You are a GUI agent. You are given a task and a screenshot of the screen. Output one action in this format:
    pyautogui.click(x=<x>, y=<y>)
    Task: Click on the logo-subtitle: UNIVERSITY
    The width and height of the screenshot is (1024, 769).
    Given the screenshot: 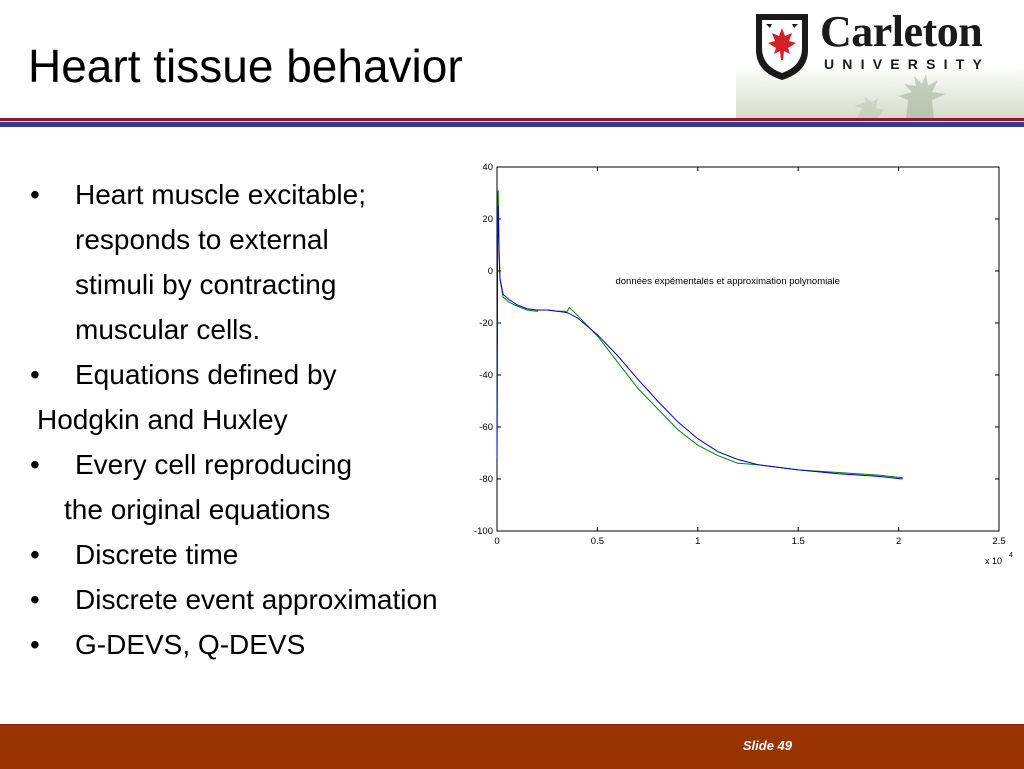 What is the action you would take?
    pyautogui.click(x=907, y=64)
    